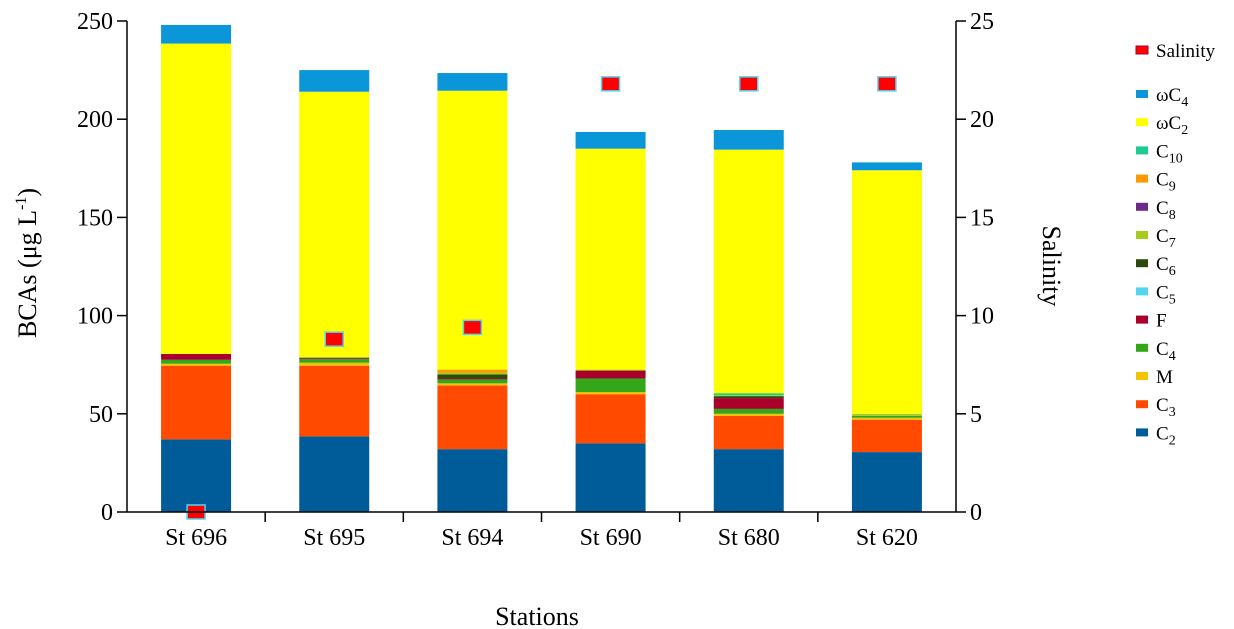 The image size is (1234, 629). I want to click on legend-label-salinity: Salinity, so click(1186, 51).